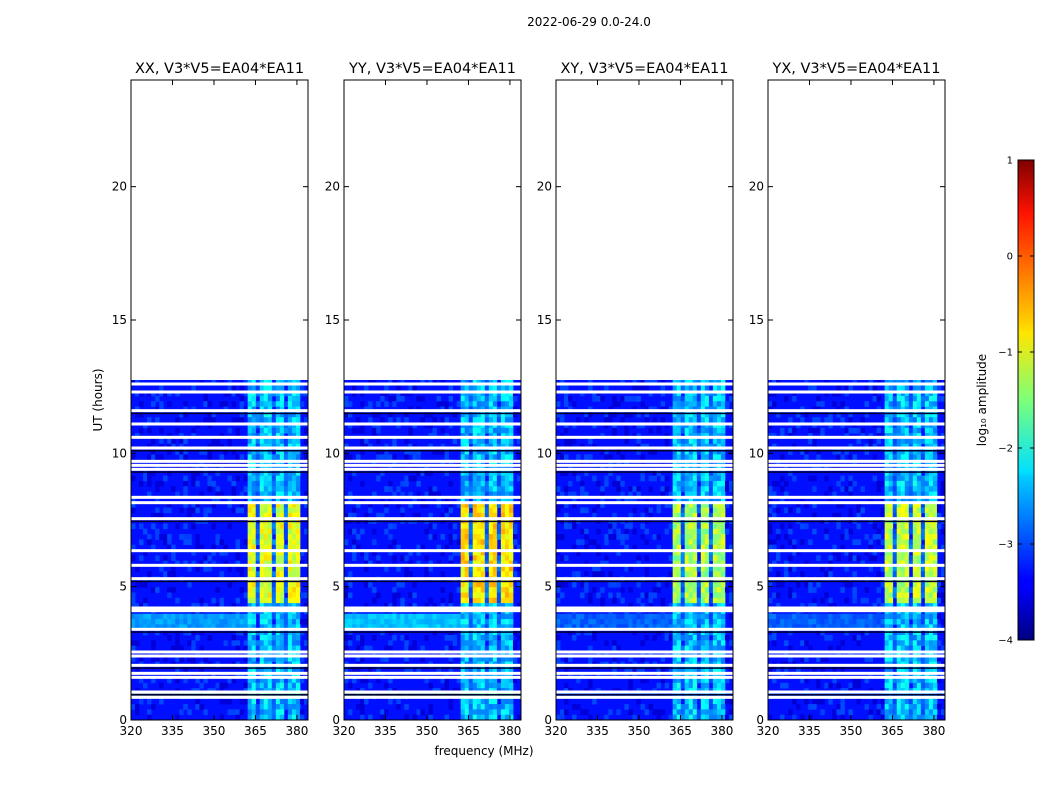 The height and width of the screenshot is (800, 1050). Describe the element at coordinates (219, 413) in the screenshot. I see `dark-line` at that location.